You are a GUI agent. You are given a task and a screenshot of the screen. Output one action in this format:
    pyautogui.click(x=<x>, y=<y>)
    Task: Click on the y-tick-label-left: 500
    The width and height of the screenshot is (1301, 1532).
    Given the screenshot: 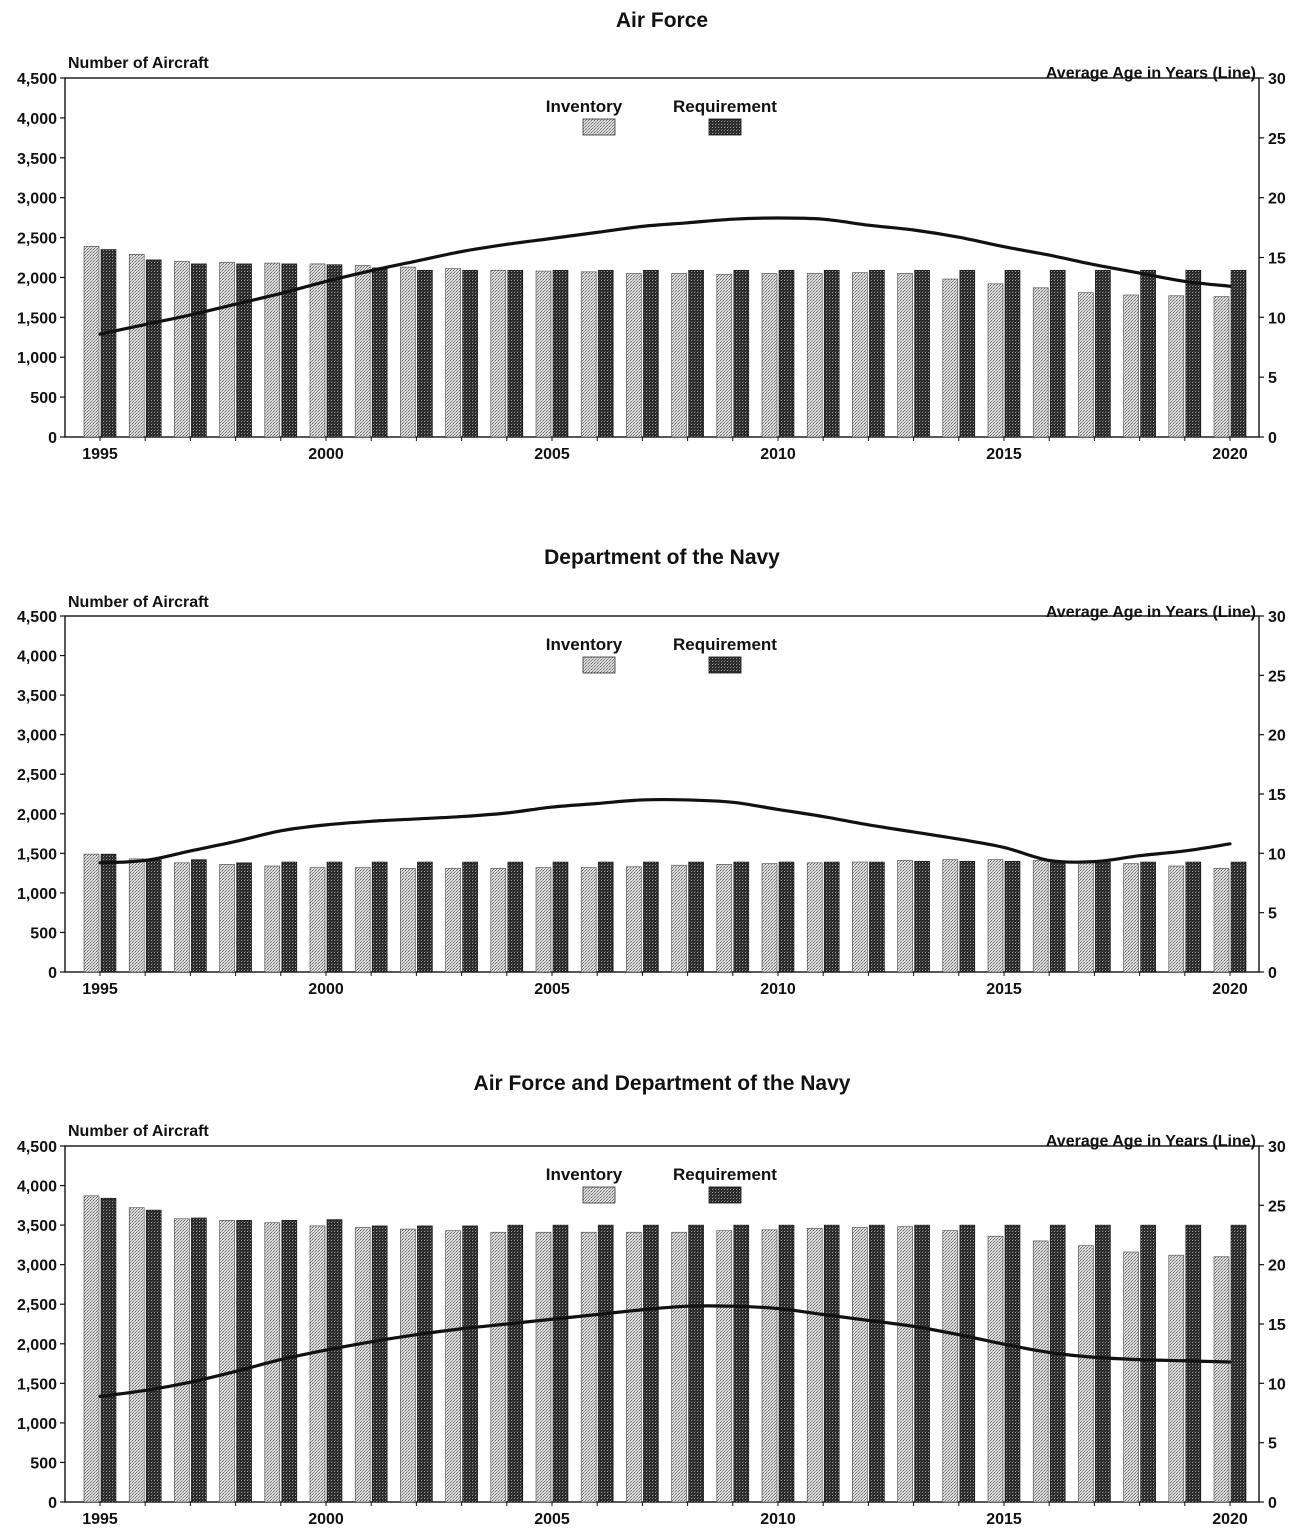 What is the action you would take?
    pyautogui.click(x=43, y=398)
    